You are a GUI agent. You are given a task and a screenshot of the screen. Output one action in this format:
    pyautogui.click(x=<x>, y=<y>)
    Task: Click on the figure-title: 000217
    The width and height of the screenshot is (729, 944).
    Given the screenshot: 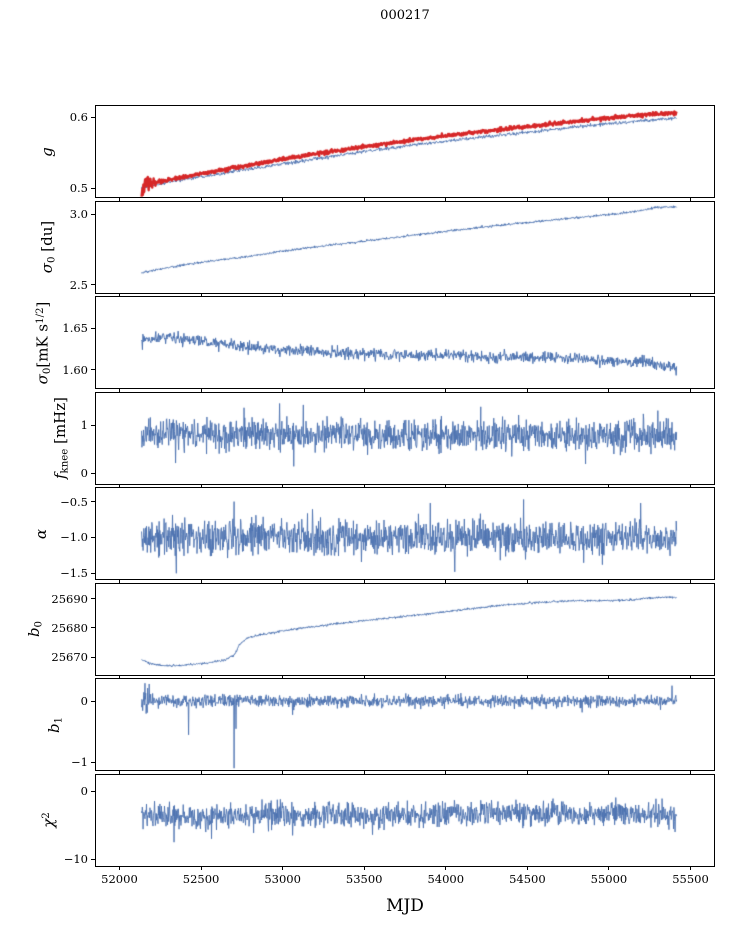 What is the action you would take?
    pyautogui.click(x=405, y=15)
    